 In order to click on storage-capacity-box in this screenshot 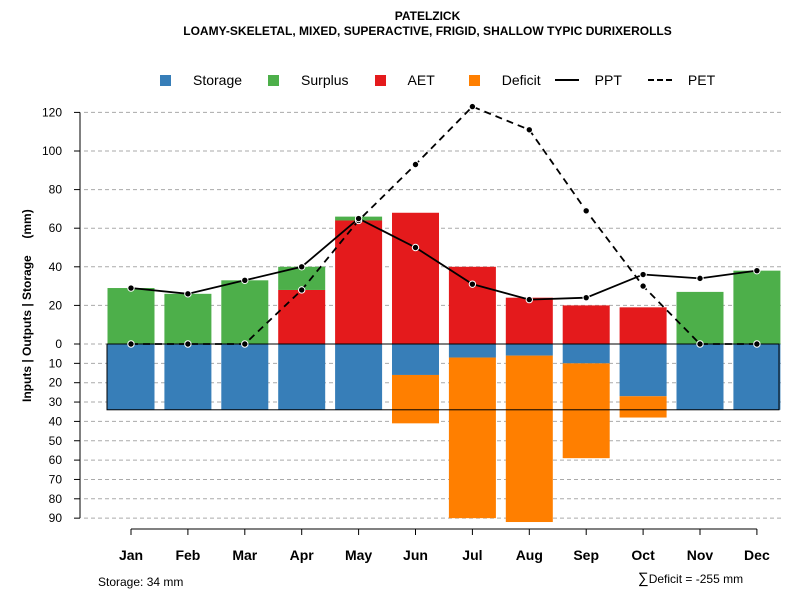, I will do `click(443, 377)`.